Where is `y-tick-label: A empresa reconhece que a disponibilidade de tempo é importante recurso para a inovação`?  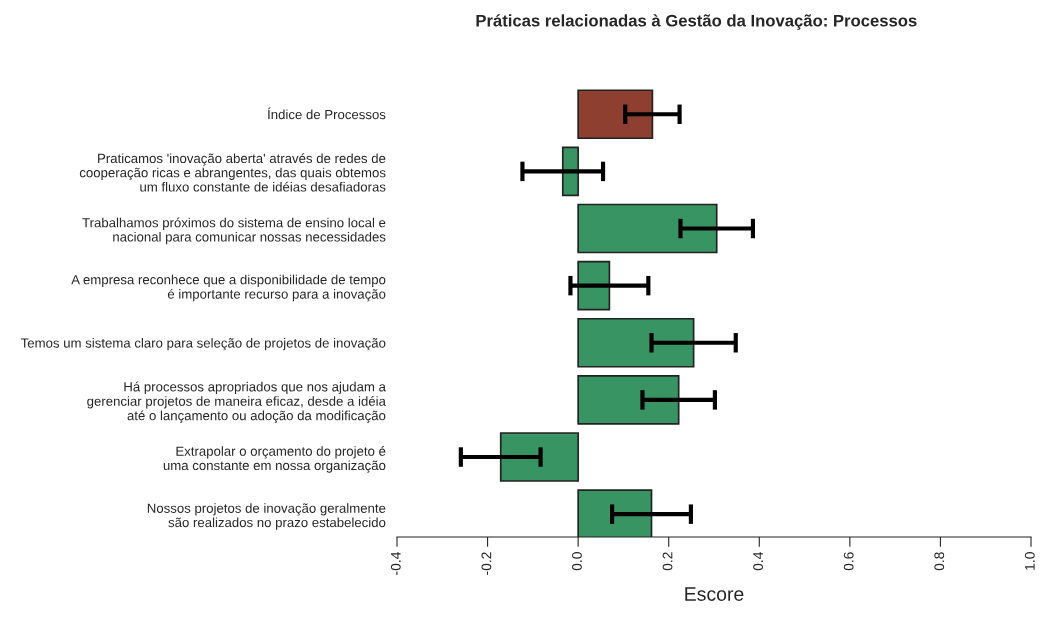 y-tick-label: A empresa reconhece que a disponibilidade de tempo é importante recurso para a inovação is located at coordinates (228, 288).